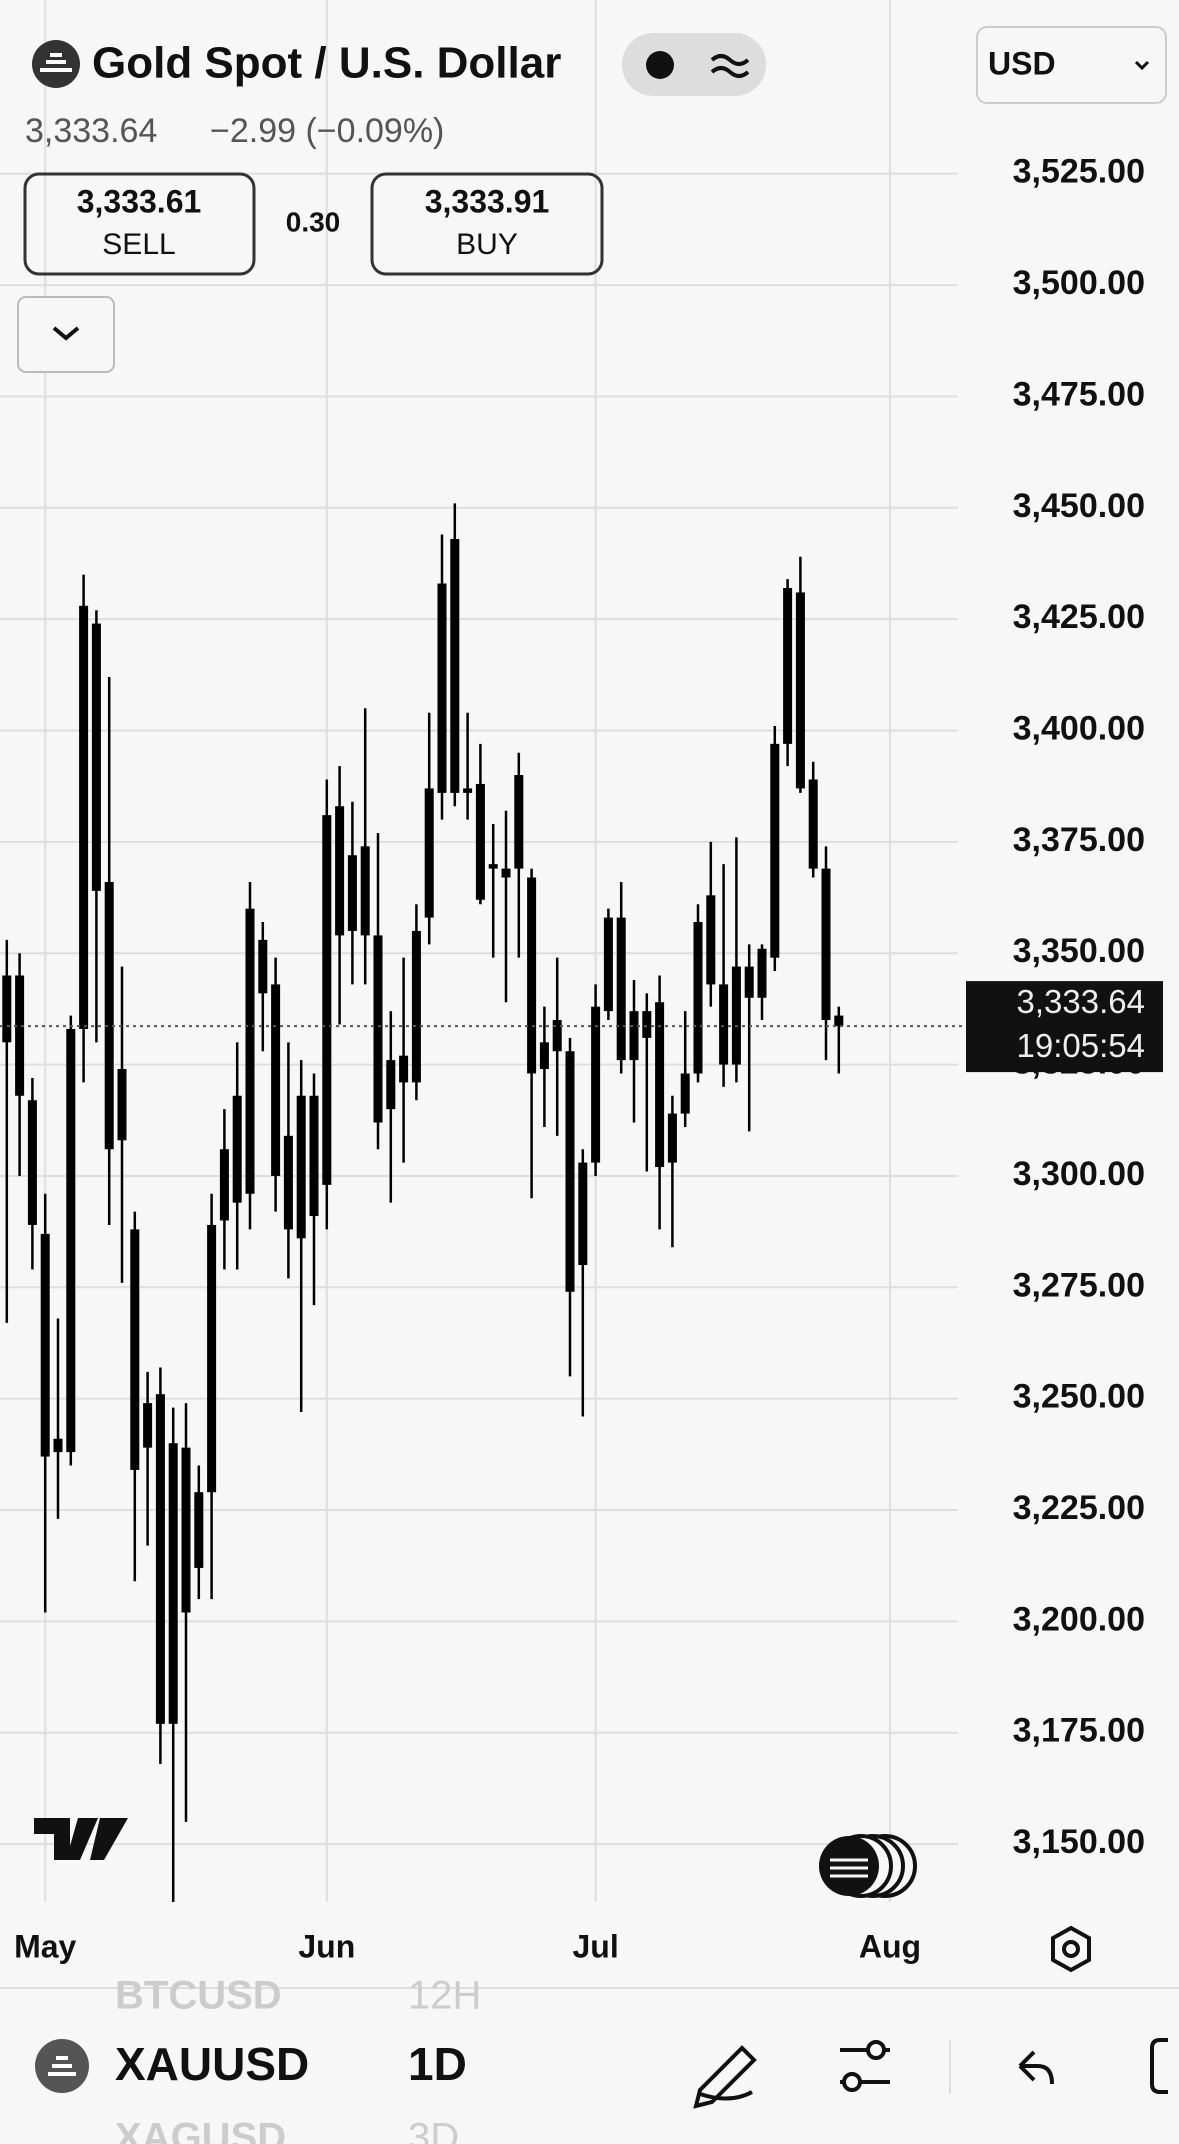  I want to click on y-tick-label: 3,450.00, so click(1079, 506).